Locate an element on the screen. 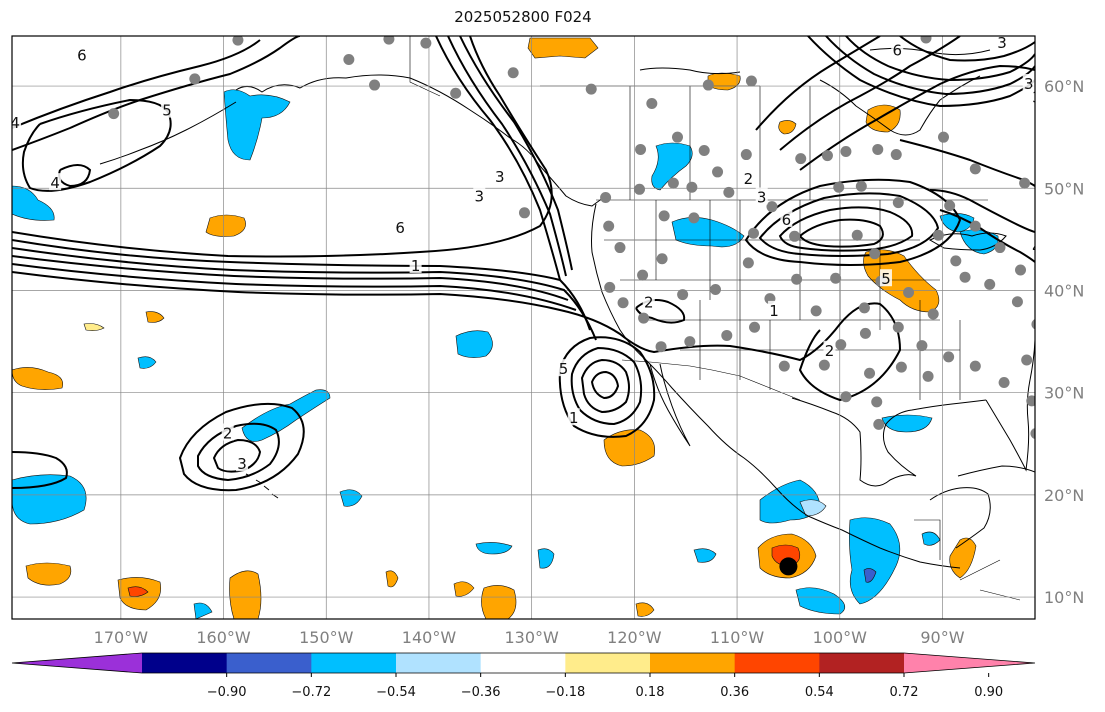 The image size is (1105, 712). contour-label: 4 is located at coordinates (15, 123).